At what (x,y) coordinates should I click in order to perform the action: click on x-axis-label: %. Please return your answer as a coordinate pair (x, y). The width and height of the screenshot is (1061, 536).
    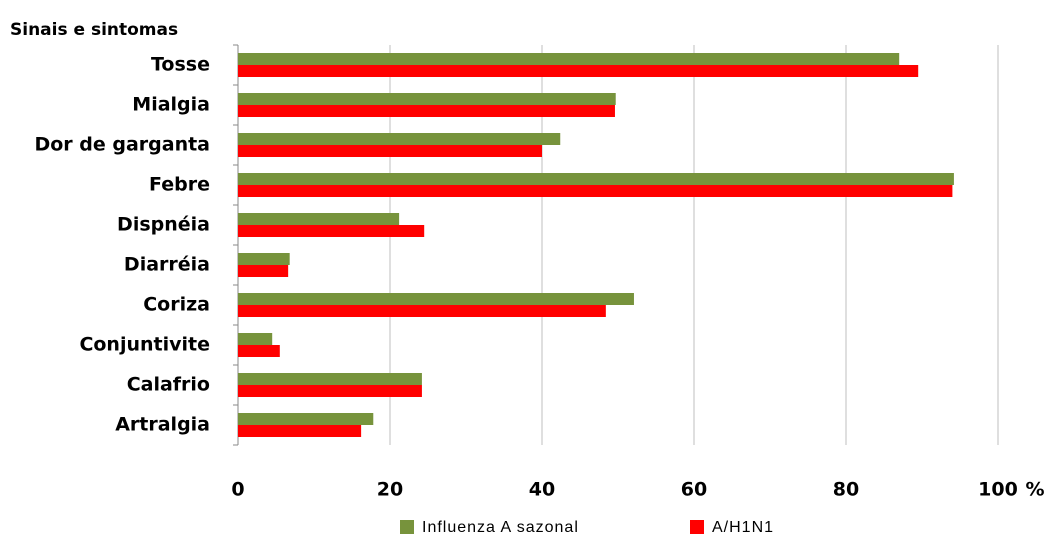
    Looking at the image, I should click on (1034, 490).